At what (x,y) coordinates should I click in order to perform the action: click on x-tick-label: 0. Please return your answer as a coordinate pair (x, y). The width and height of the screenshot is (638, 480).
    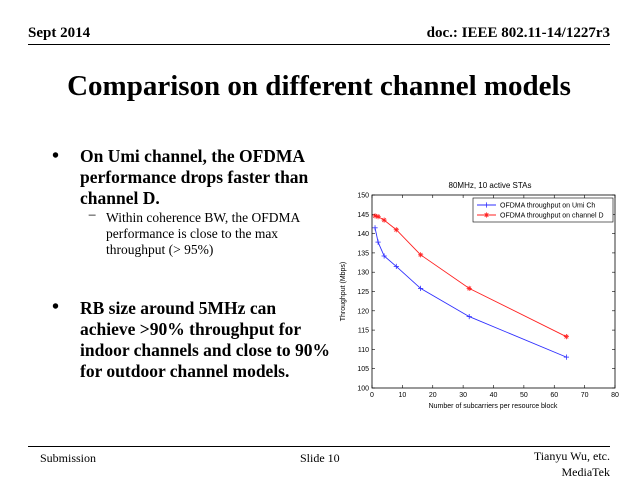
    Looking at the image, I should click on (372, 395).